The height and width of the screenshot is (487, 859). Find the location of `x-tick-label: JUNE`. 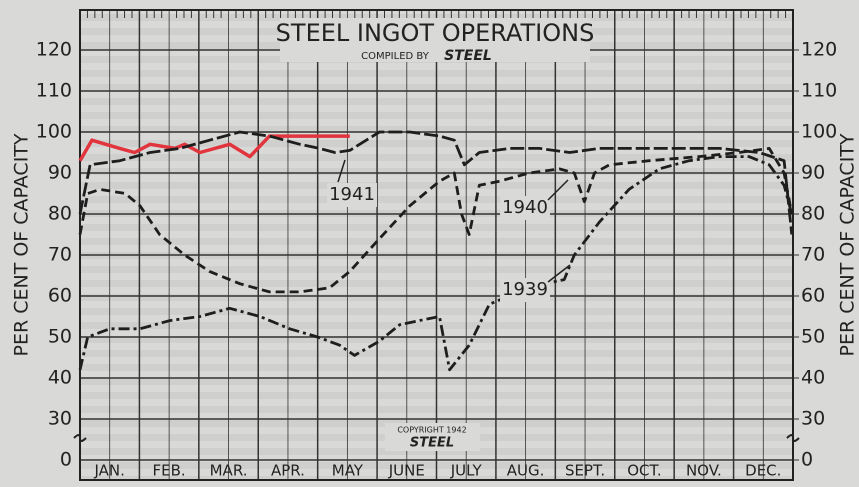

x-tick-label: JUNE is located at coordinates (406, 471).